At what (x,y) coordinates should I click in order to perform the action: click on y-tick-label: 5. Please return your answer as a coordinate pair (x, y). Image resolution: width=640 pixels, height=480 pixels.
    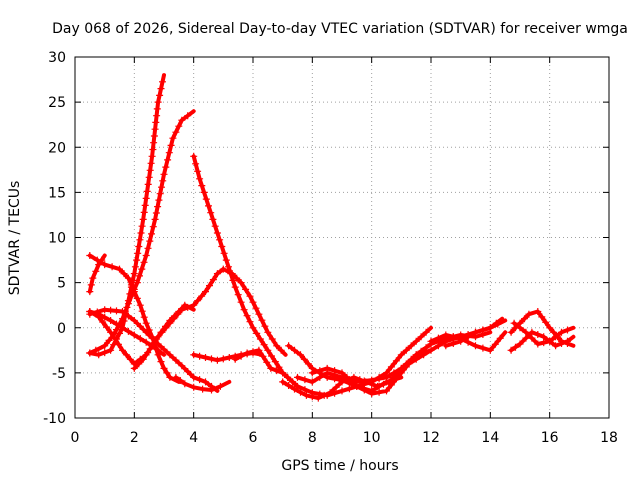
    Looking at the image, I should click on (61, 284).